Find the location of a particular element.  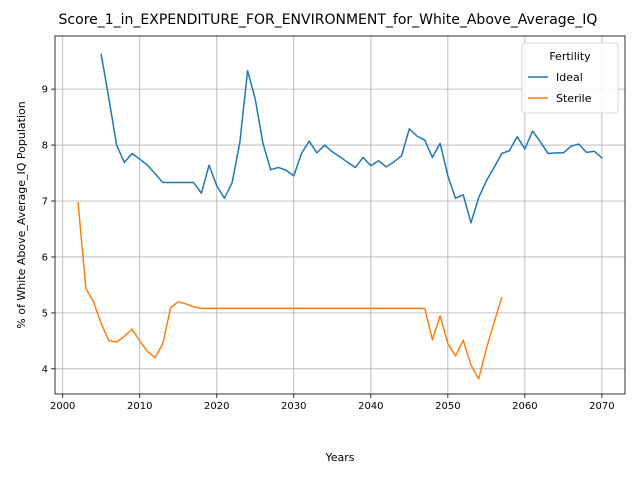

y-tick-label: 6 is located at coordinates (45, 257).